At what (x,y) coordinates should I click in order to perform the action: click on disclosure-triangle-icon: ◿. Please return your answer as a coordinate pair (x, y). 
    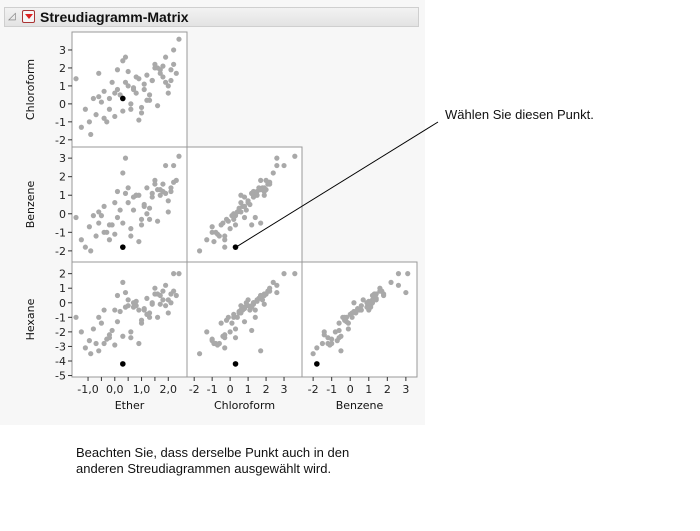
    Looking at the image, I should click on (12, 16).